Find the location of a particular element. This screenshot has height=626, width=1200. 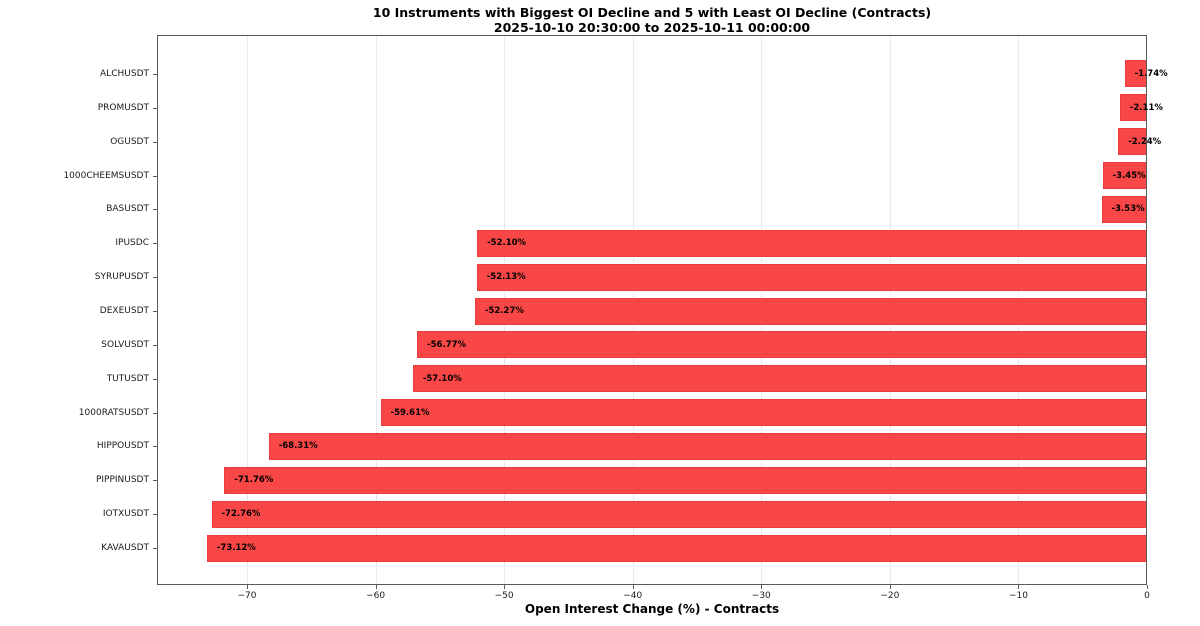

bar-1000cheemsusdt is located at coordinates (1124, 176).